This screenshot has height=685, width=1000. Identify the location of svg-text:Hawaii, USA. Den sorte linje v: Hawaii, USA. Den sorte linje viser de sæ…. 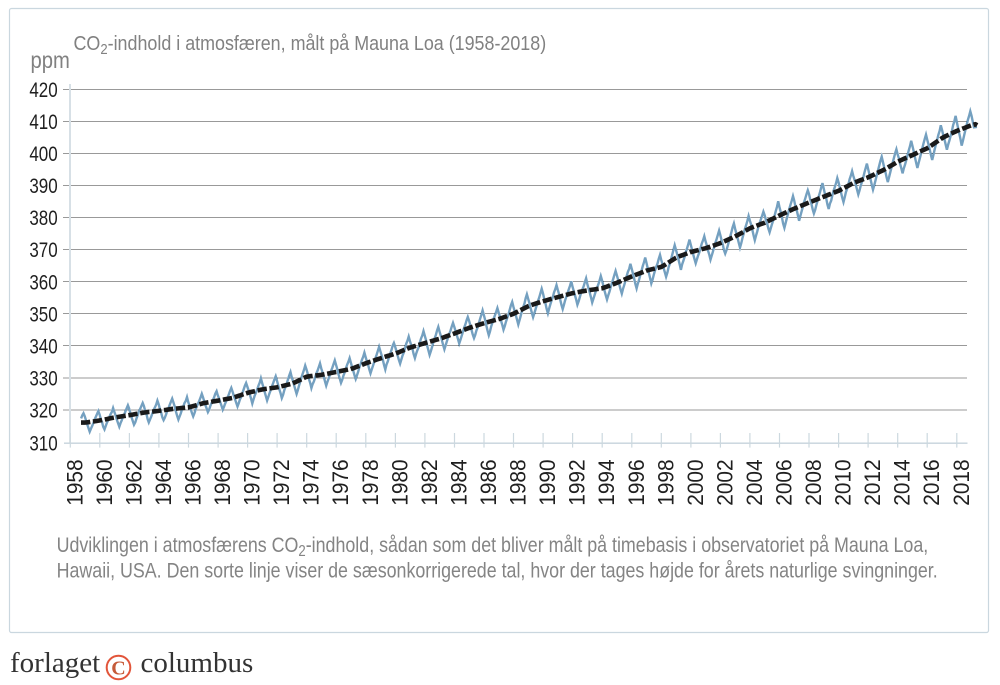
(497, 571).